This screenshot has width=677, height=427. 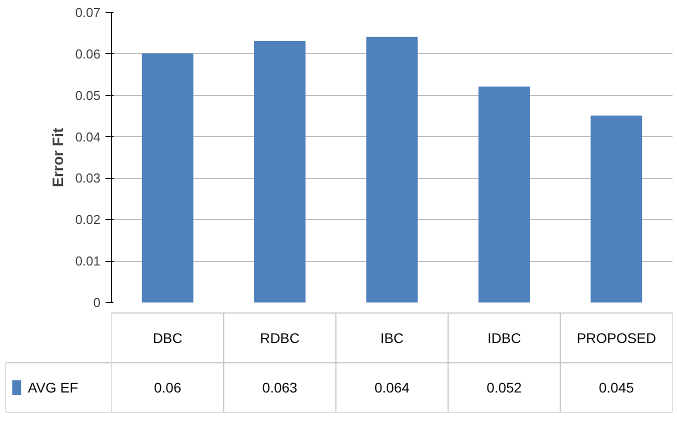 I want to click on x-tick-label: DBC, so click(x=167, y=338).